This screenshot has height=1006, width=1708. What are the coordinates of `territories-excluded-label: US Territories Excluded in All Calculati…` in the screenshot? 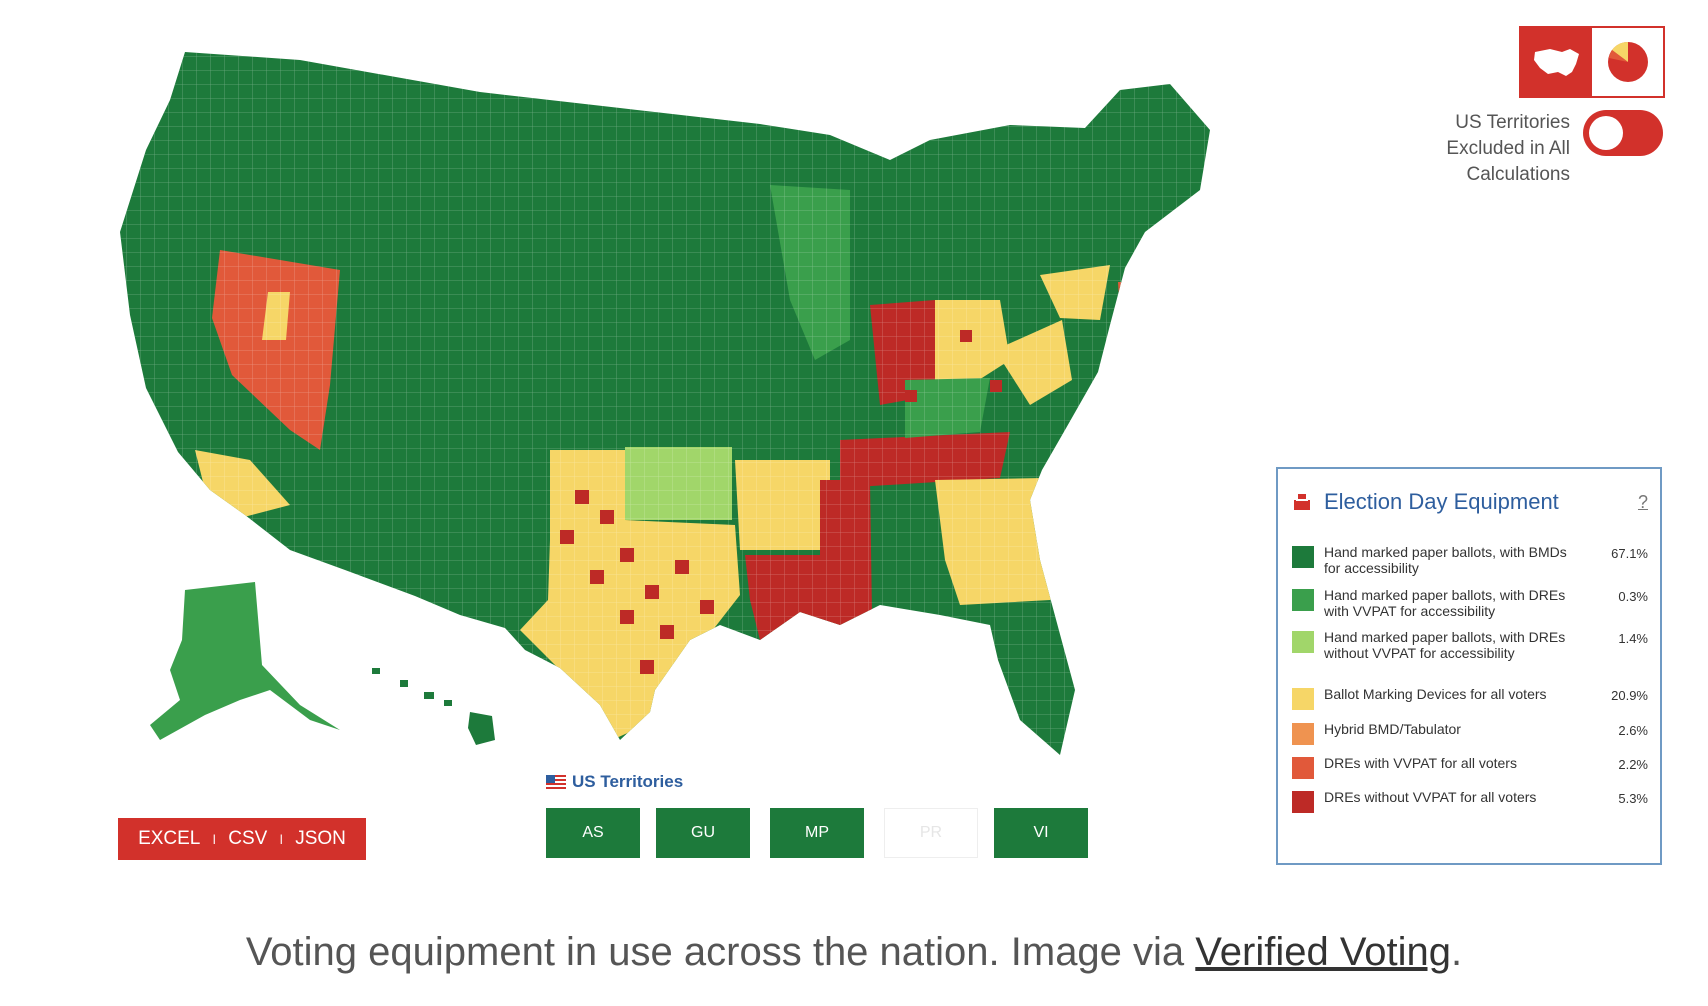 It's located at (1475, 149).